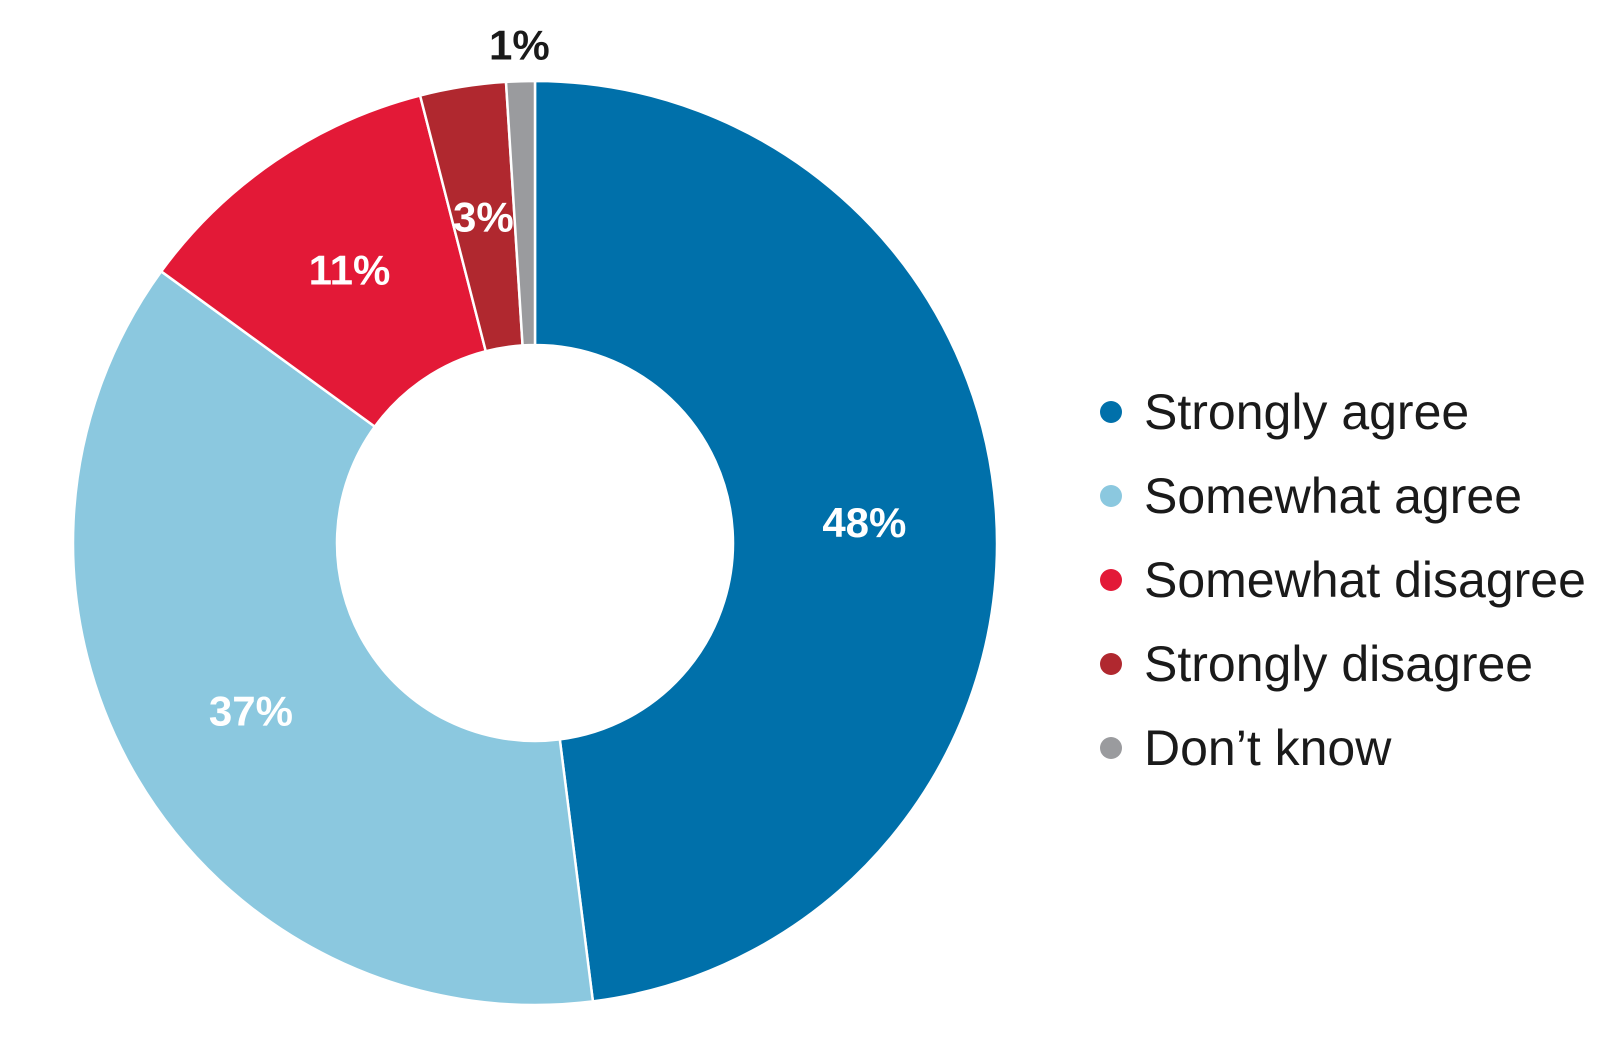  I want to click on slice-label-somewhat-agree: 37%, so click(251, 710).